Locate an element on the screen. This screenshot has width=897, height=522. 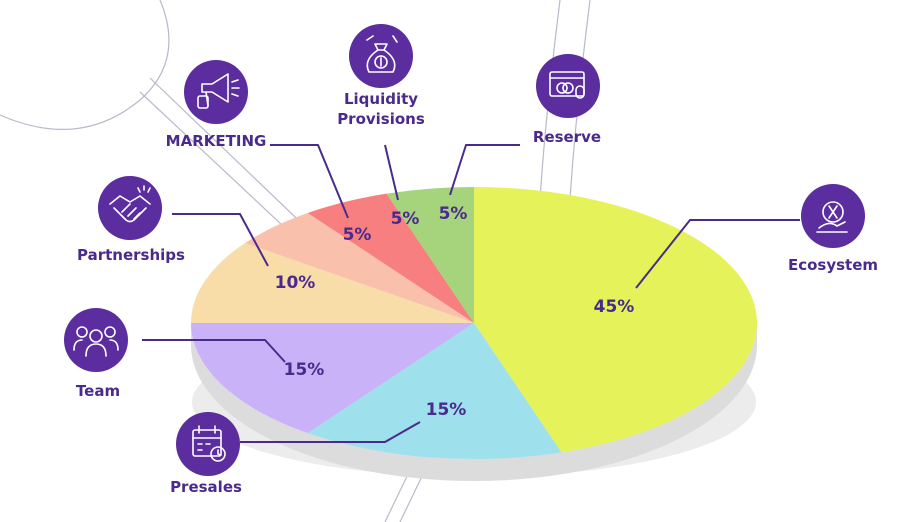
leader-line-liquidity-provisions is located at coordinates (391, 172).